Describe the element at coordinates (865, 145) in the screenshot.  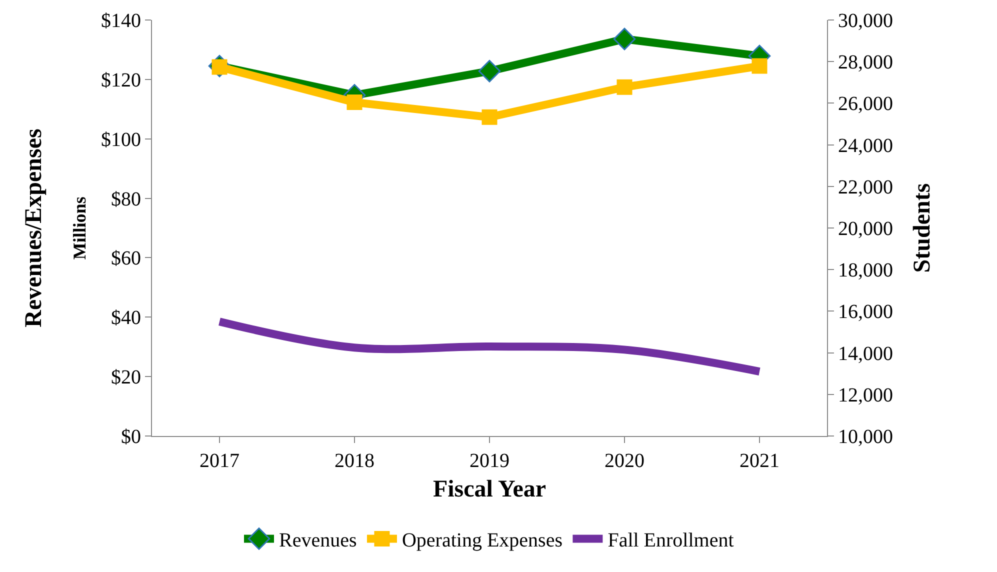
I see `y2-tick-label: 24,000` at that location.